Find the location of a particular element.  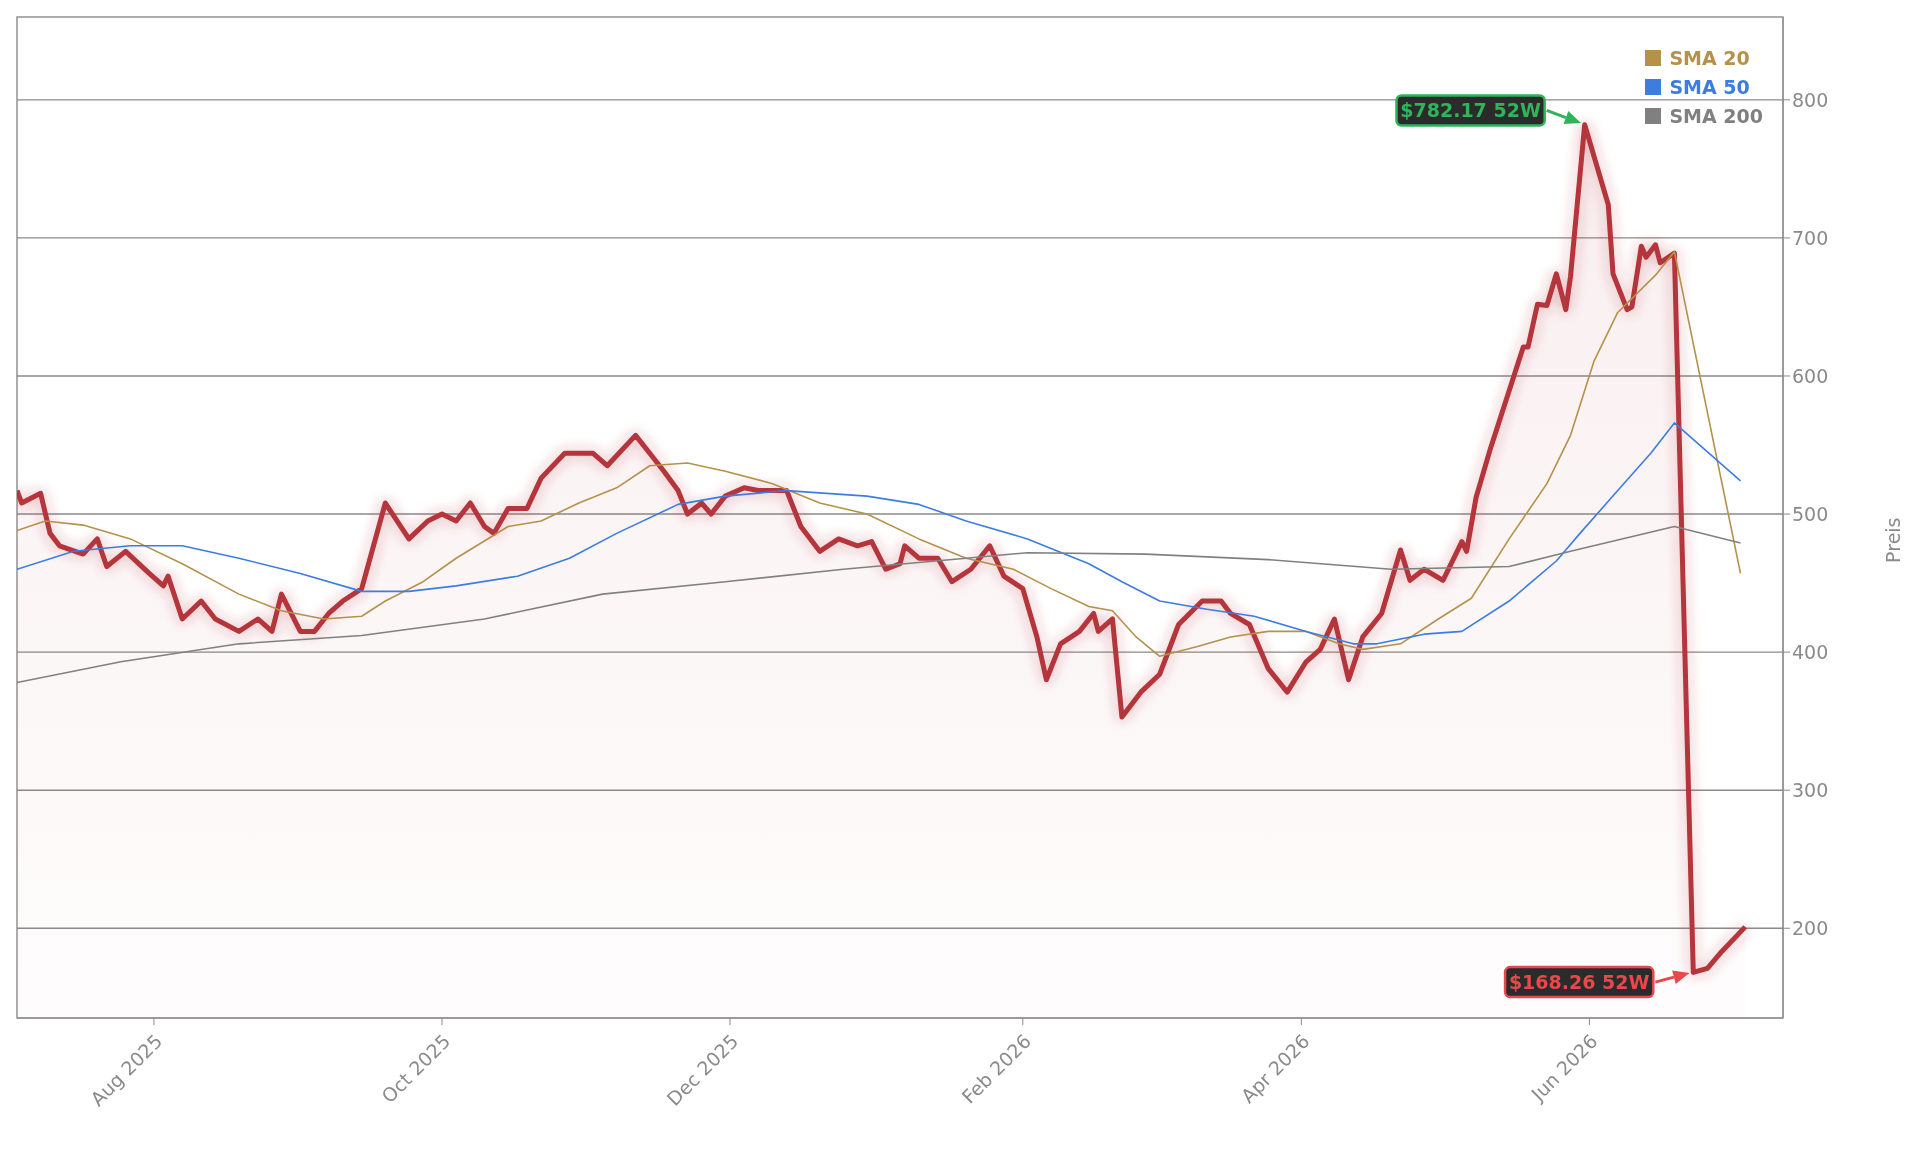

legend-label: SMA 200 is located at coordinates (1716, 115).